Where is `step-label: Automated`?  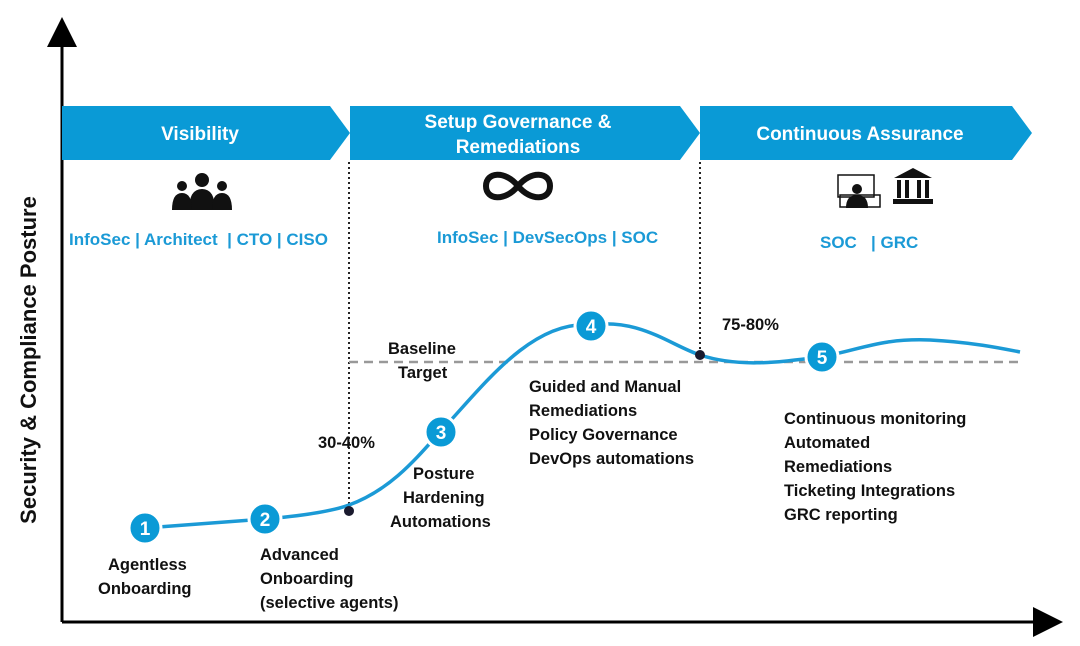
step-label: Automated is located at coordinates (827, 443).